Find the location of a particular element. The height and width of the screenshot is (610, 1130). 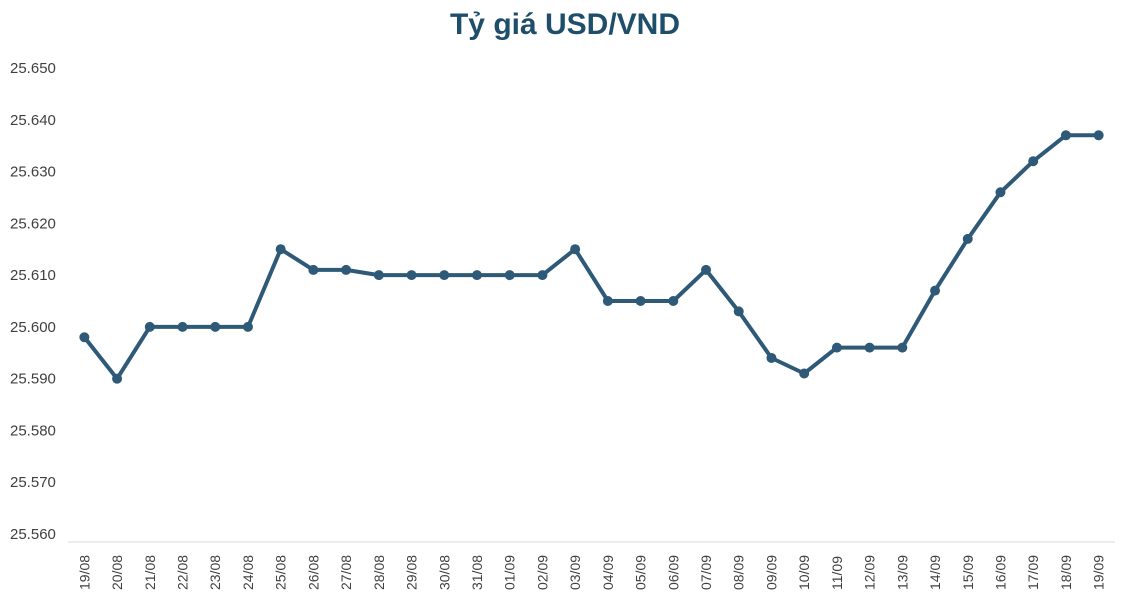

x-tick-label: 05/09 is located at coordinates (641, 572).